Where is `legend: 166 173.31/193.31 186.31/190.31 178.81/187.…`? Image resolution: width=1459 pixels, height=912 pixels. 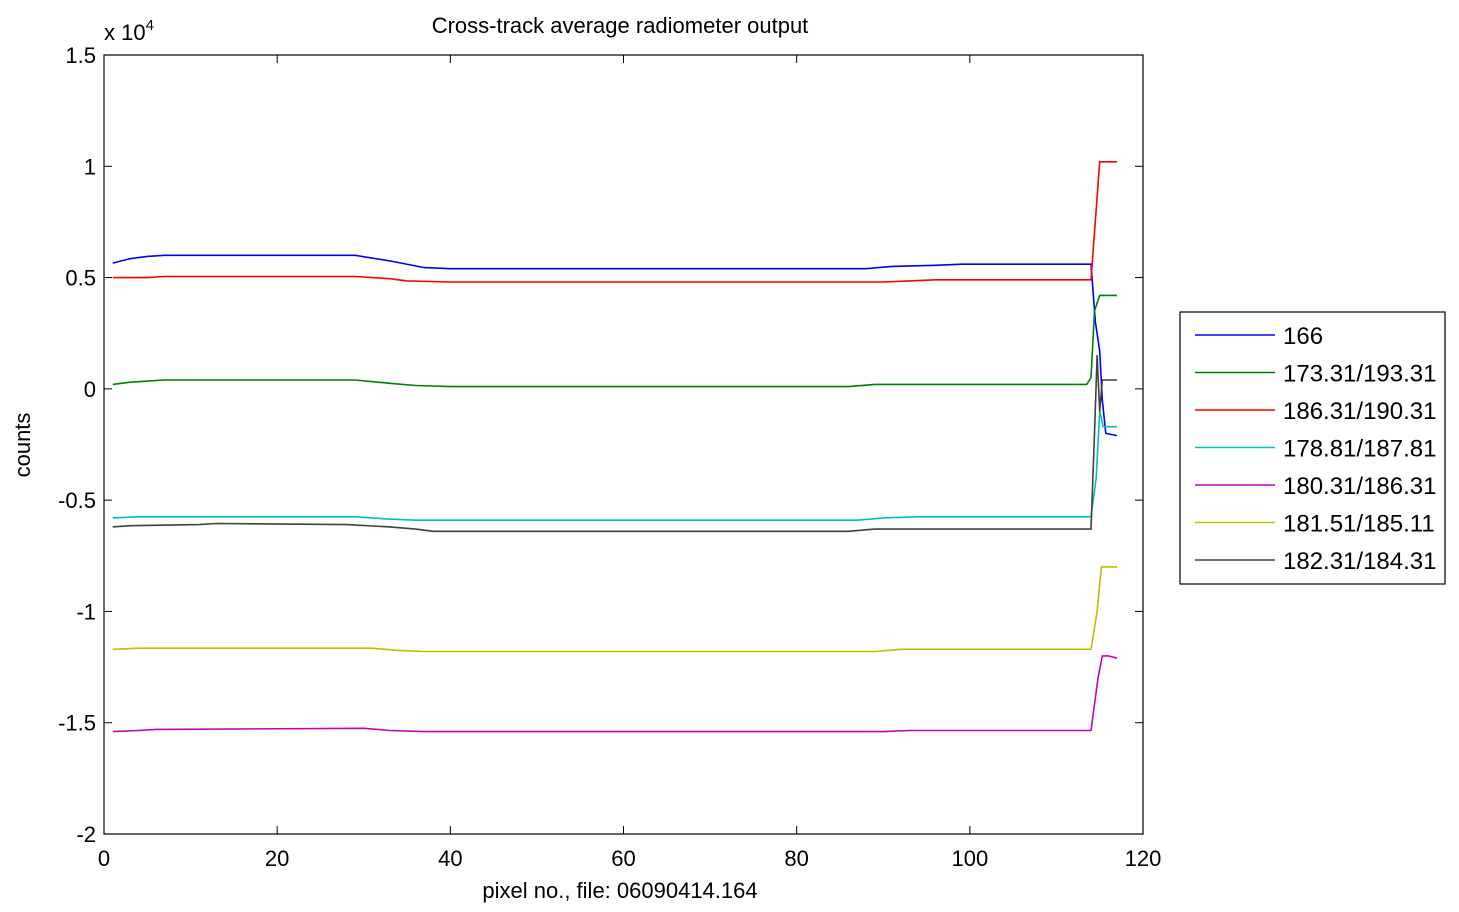
legend: 166 173.31/193.31 186.31/190.31 178.81/187.… is located at coordinates (1312, 448).